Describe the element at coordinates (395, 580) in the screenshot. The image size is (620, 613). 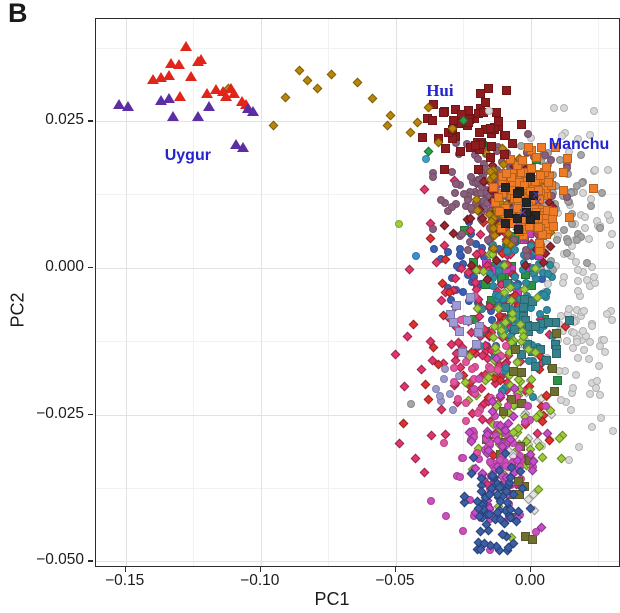
I see `x-axis-tick-label: −0.05` at that location.